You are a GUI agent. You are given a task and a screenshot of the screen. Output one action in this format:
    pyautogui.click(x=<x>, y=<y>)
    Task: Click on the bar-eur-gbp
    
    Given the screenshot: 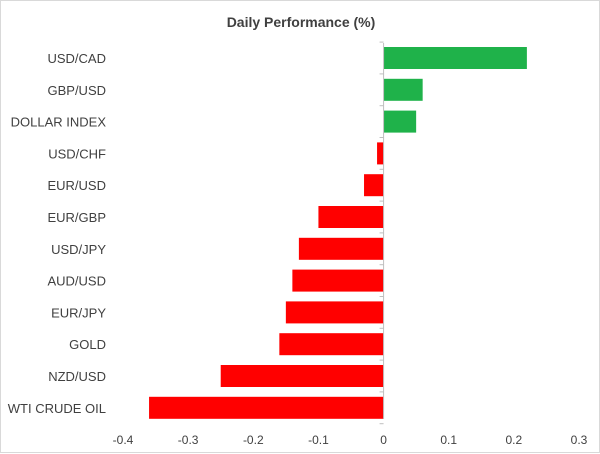 What is the action you would take?
    pyautogui.click(x=351, y=217)
    